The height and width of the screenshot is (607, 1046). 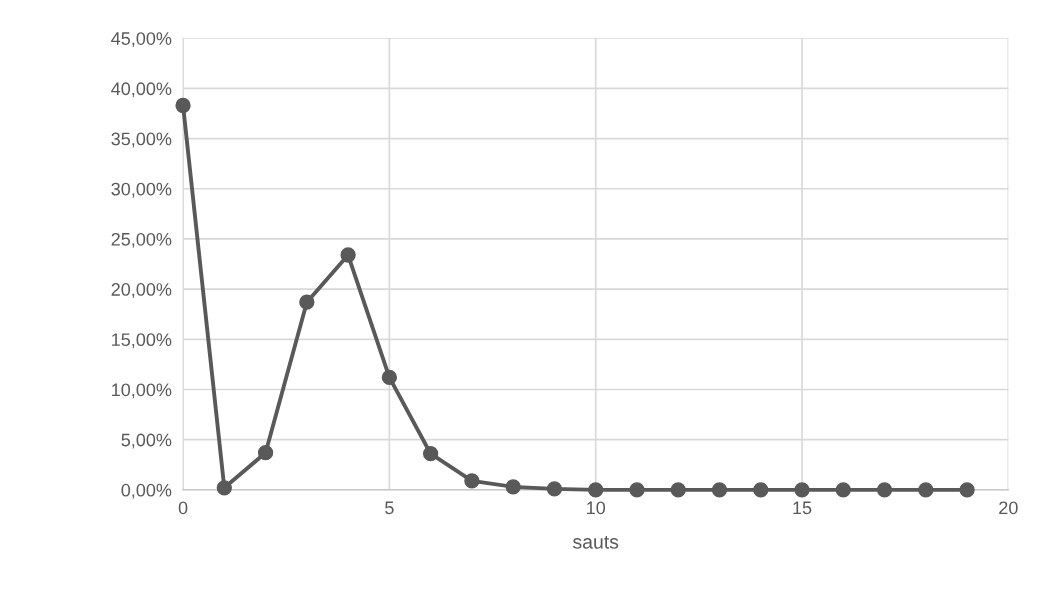 I want to click on y-tick-label: 30,00%, so click(x=141, y=190).